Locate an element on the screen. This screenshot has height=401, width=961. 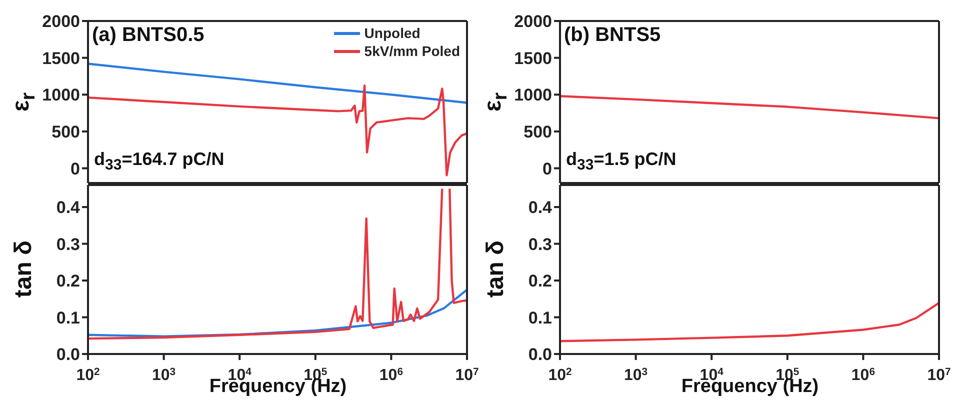
legend-label: 5kV/mm Poled is located at coordinates (412, 51).